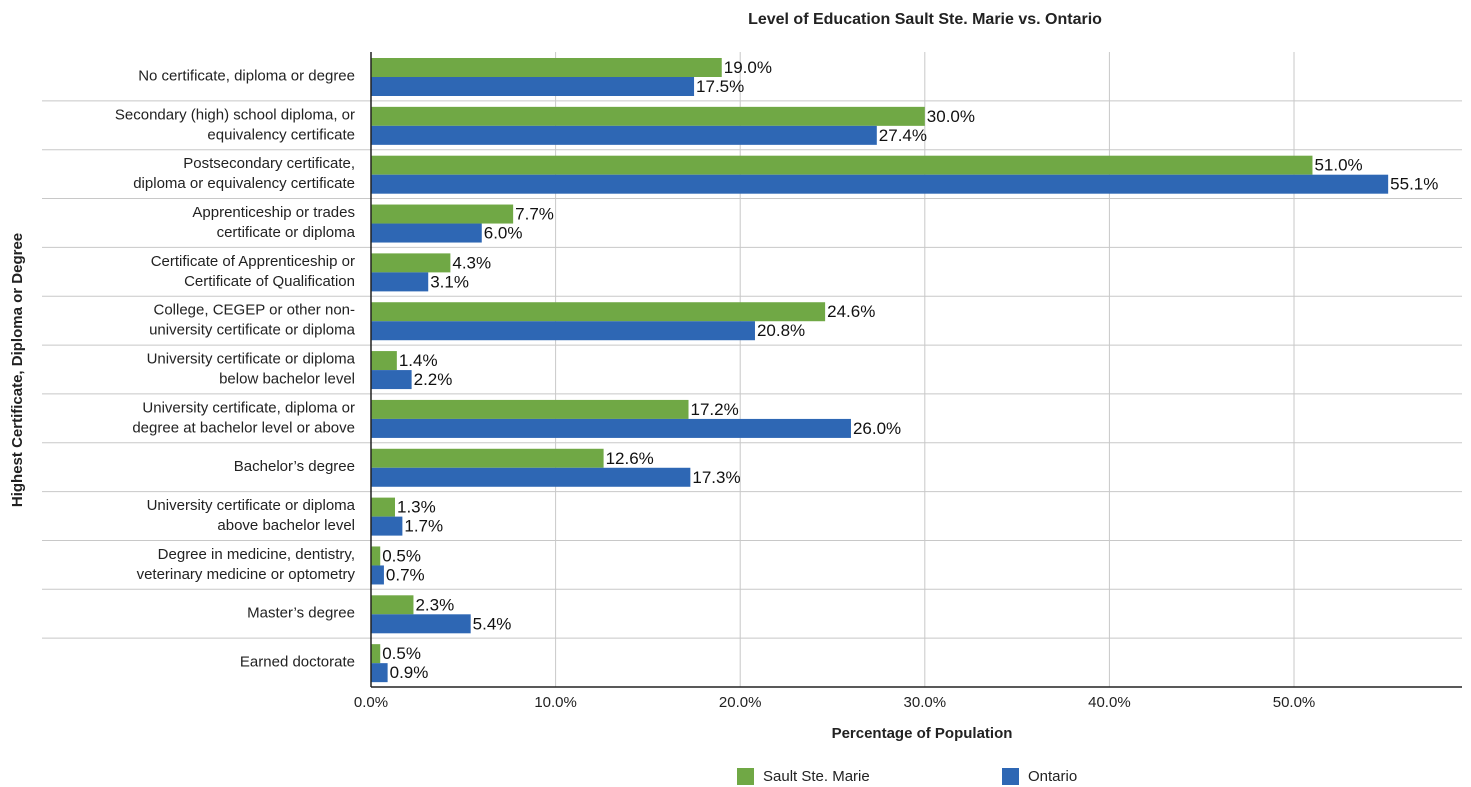  I want to click on y-tick-label-line: Earned doctorate, so click(297, 662).